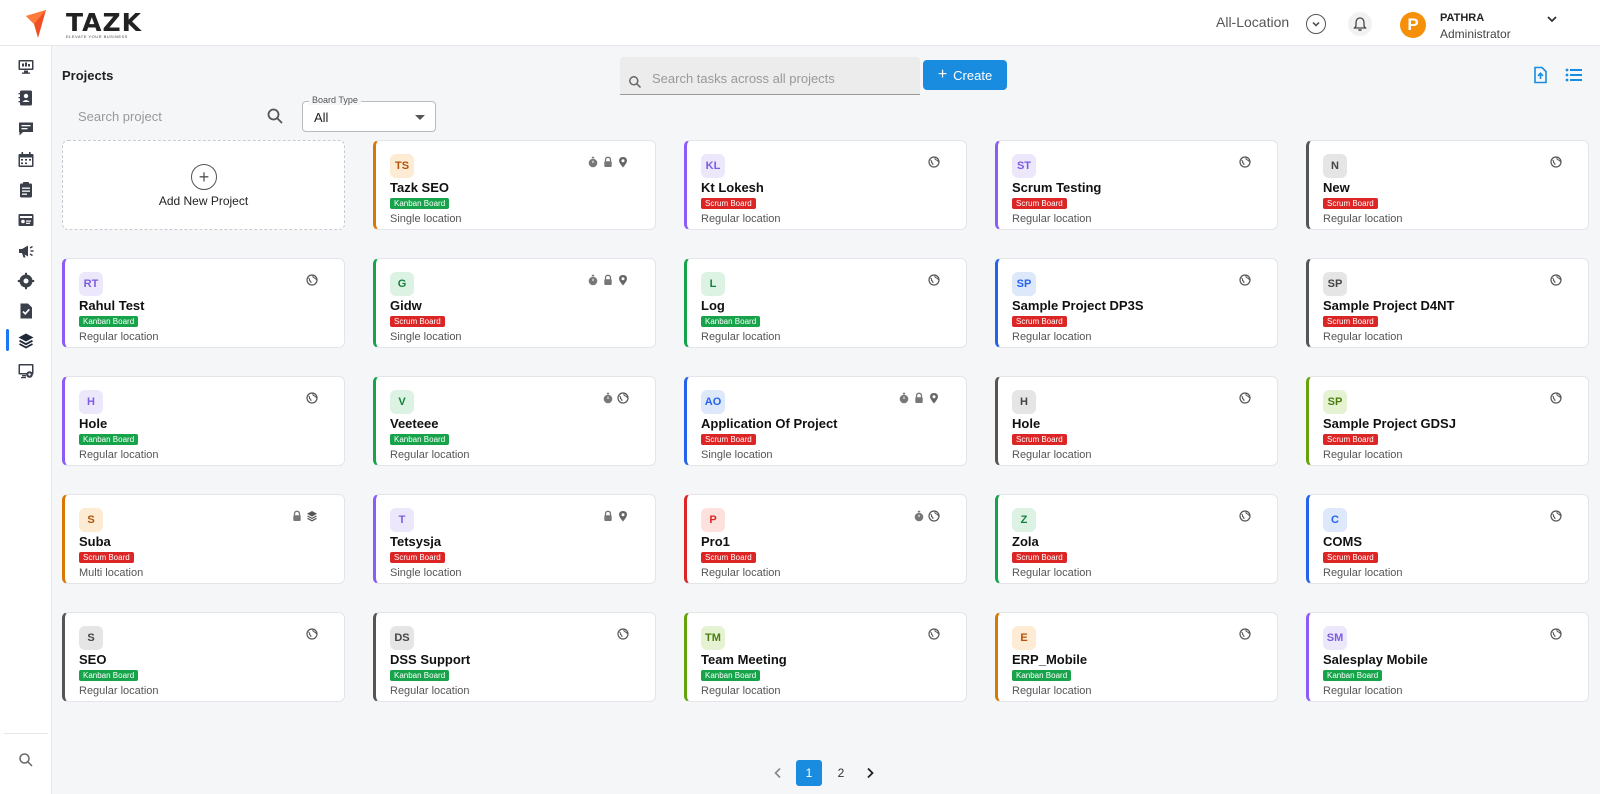 Image resolution: width=1600 pixels, height=794 pixels. I want to click on plus-icon: +, so click(942, 74).